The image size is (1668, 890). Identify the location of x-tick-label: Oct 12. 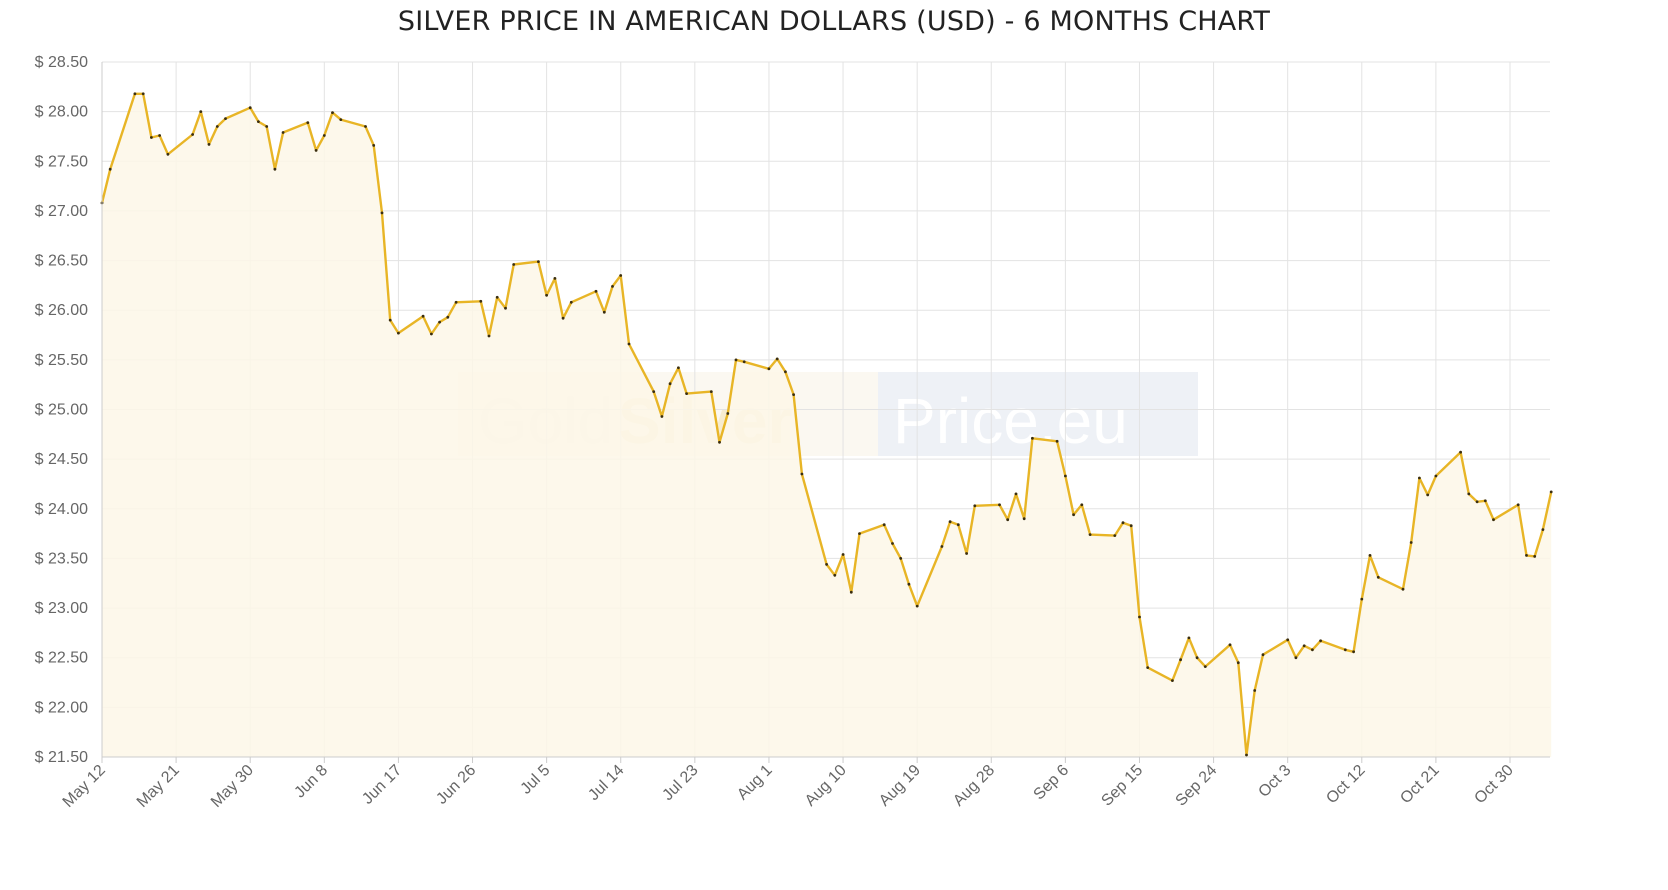
(1345, 784).